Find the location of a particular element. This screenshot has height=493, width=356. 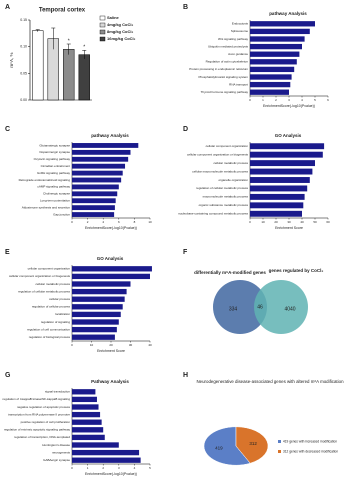

y-tick-label: Cholinergic synapse is located at coordinates (56, 194).